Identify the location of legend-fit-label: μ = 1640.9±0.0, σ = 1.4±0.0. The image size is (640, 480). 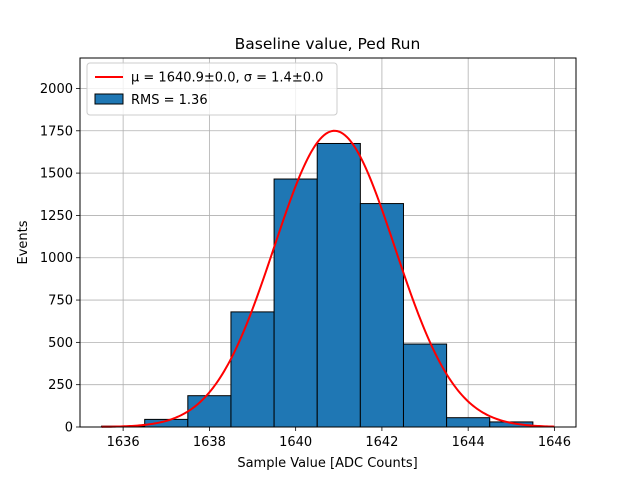
(227, 78).